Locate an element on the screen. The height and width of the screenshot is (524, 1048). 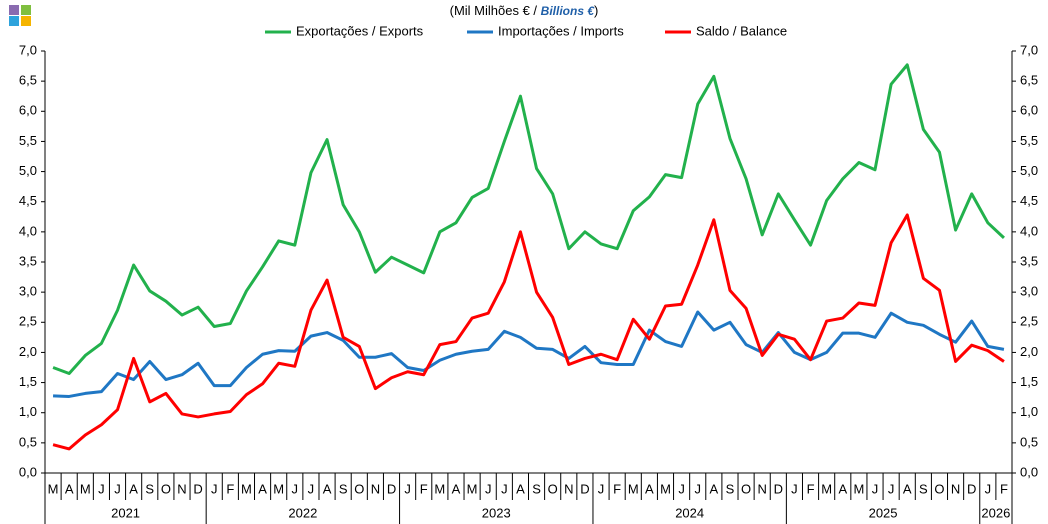
y2-tick-label: 2,0 is located at coordinates (1029, 351).